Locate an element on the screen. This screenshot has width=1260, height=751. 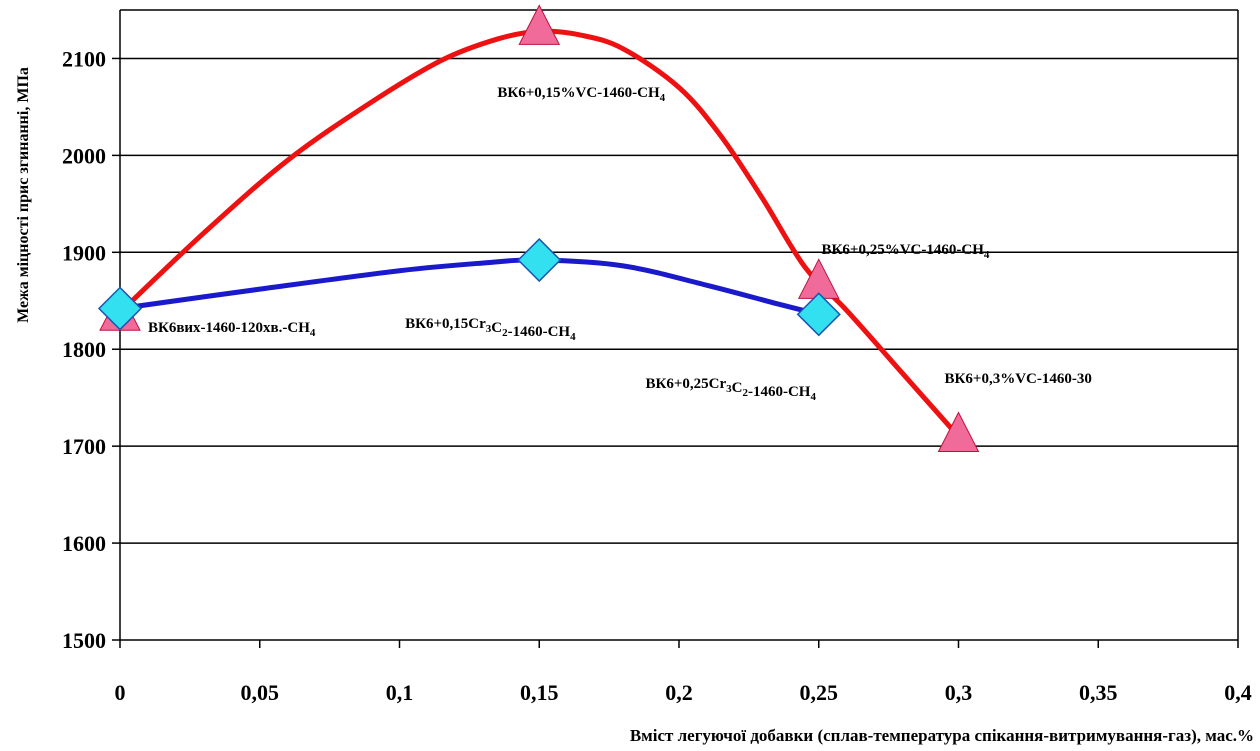
series-line is located at coordinates (469, 287).